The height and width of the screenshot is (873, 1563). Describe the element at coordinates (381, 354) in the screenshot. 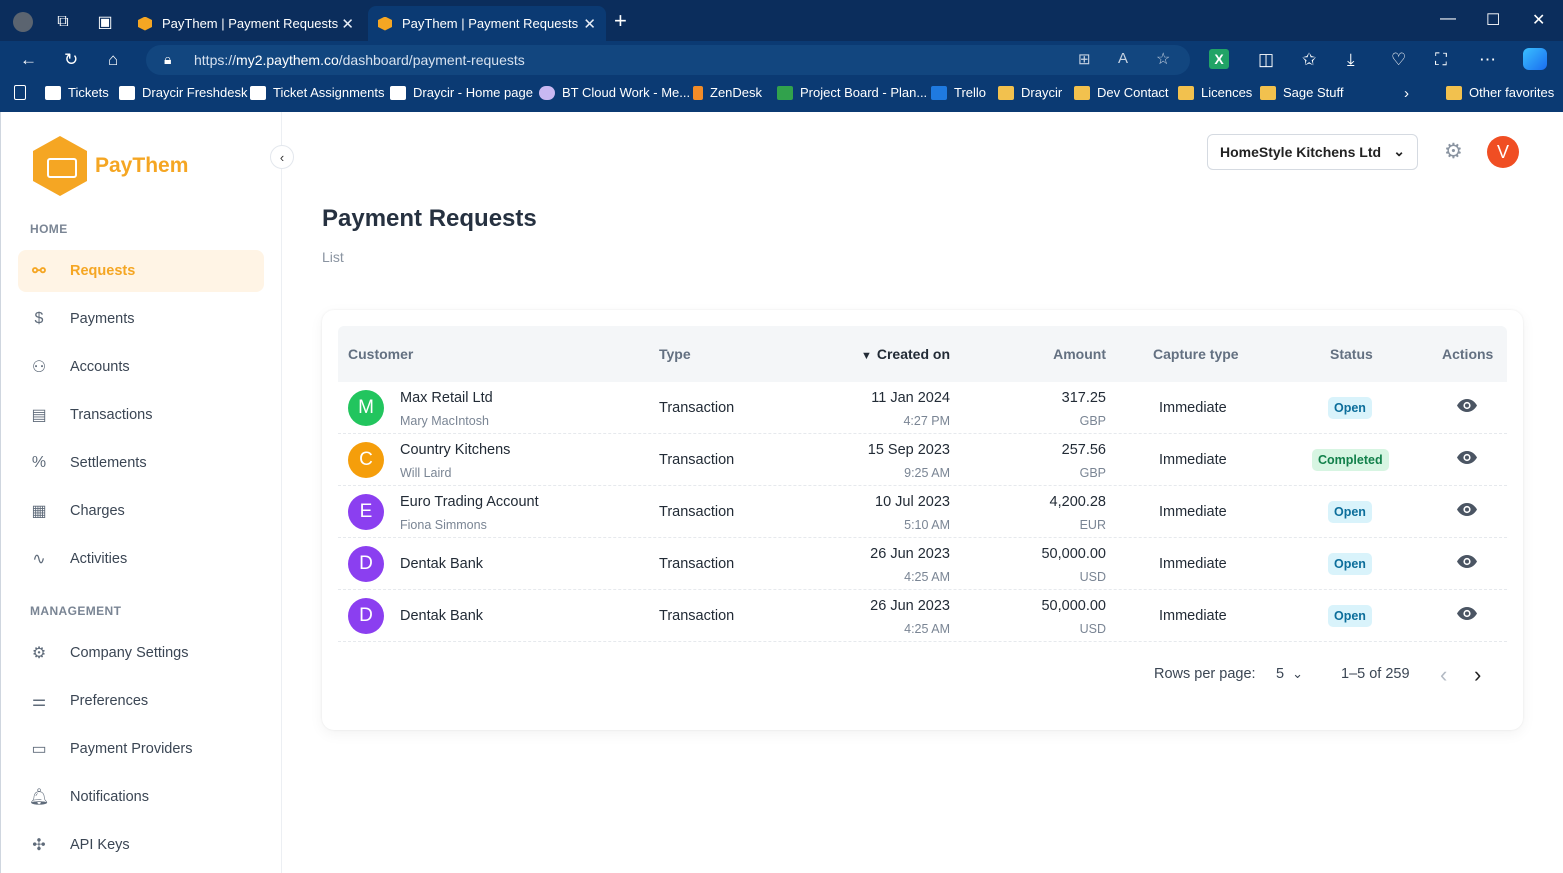

I see `column-header-customer: Customer` at that location.